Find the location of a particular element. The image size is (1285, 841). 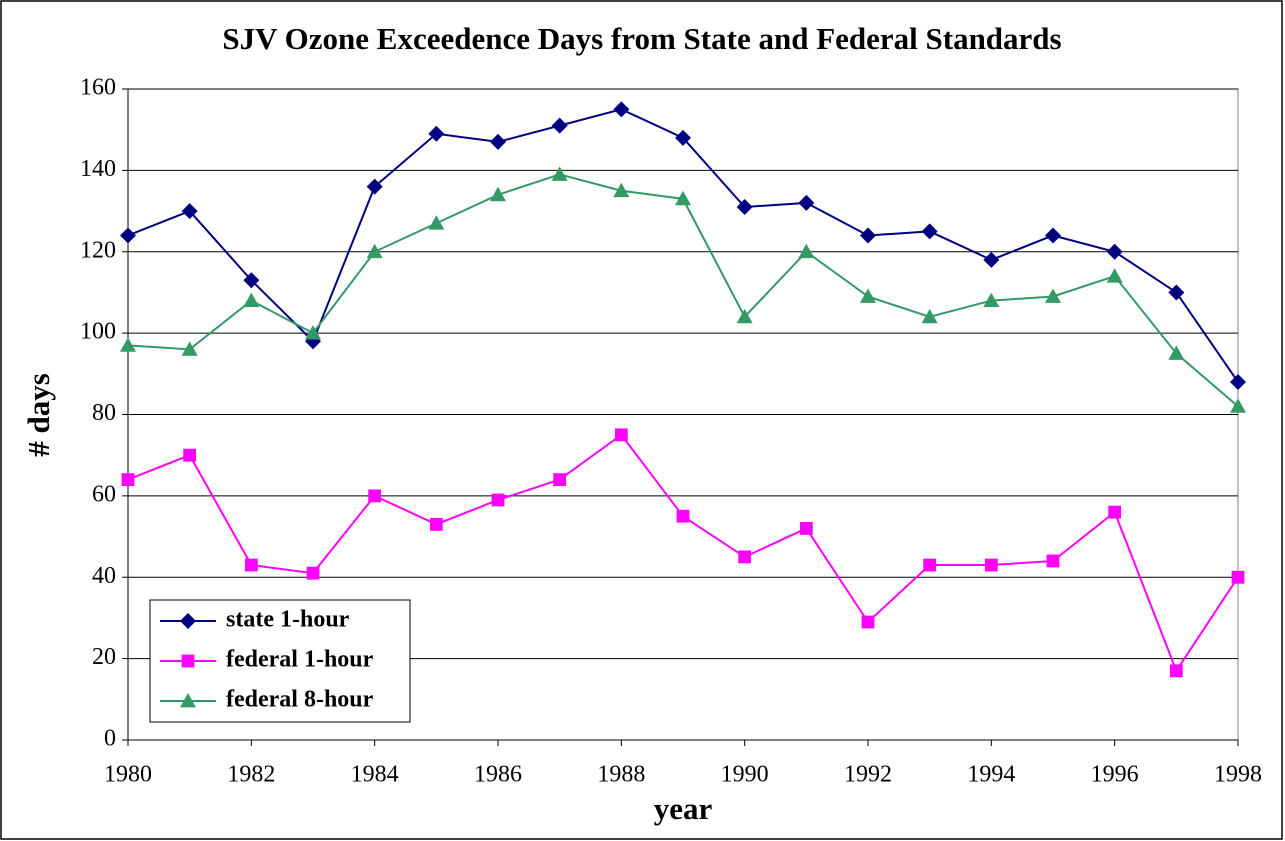

y-tick-label: 160 is located at coordinates (98, 88).